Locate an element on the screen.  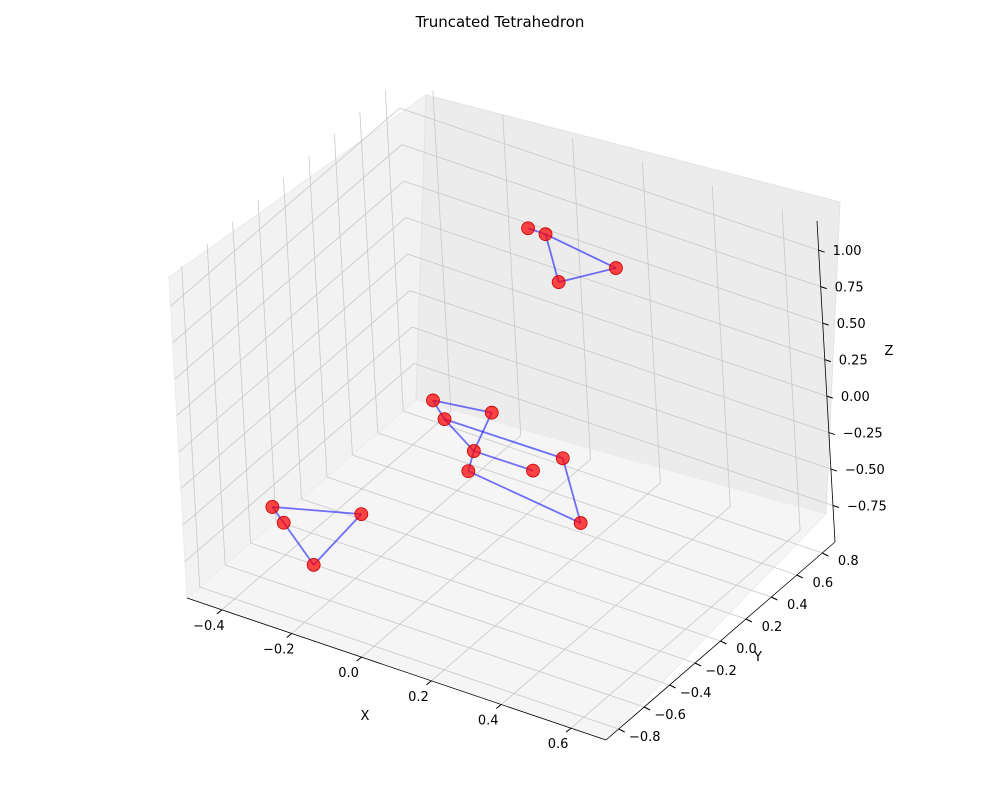
z-tick-label: −0.25 is located at coordinates (863, 434).